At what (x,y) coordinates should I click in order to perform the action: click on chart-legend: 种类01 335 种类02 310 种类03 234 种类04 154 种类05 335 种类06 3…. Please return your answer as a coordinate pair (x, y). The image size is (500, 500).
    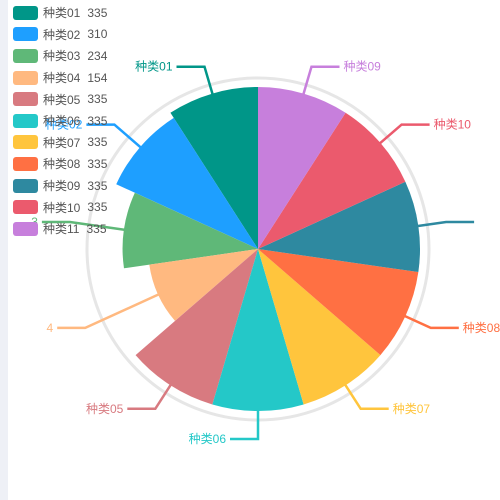
    Looking at the image, I should click on (60, 121).